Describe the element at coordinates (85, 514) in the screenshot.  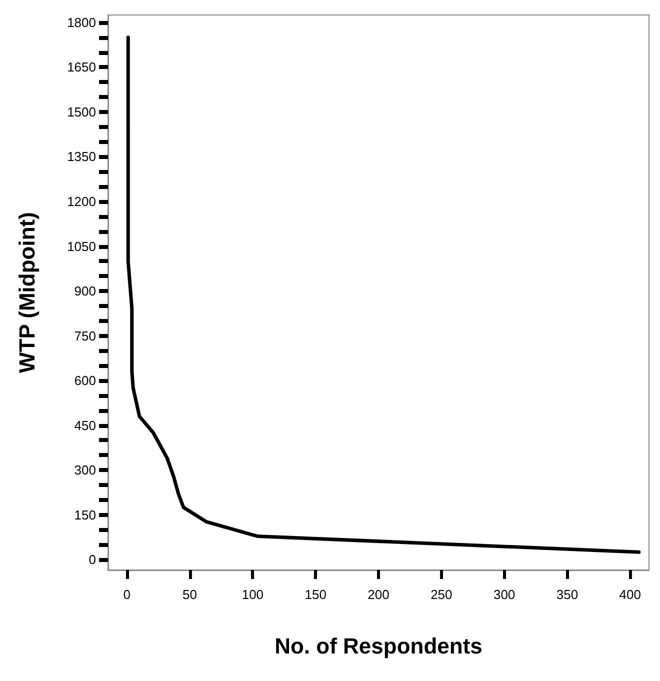
I see `y-tick-label: 150` at that location.